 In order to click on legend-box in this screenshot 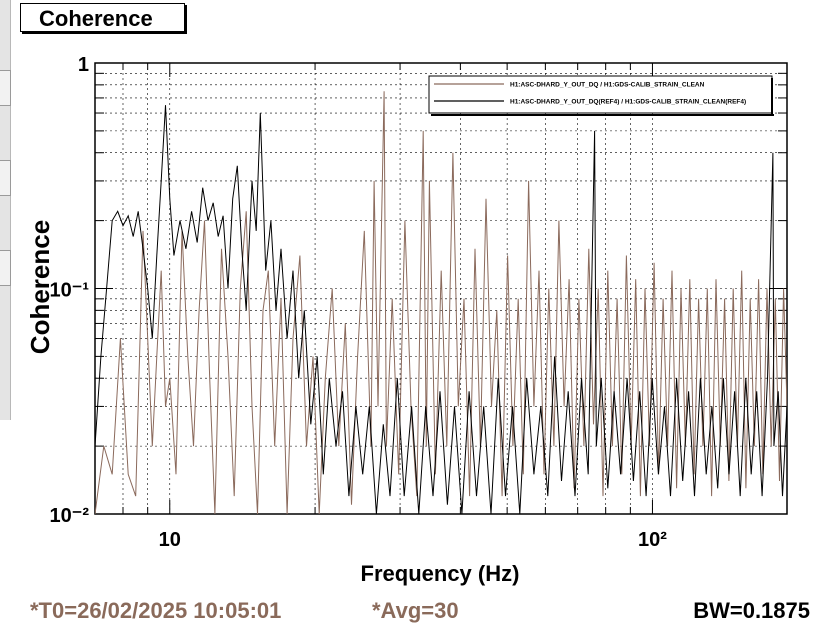, I will do `click(600, 94)`.